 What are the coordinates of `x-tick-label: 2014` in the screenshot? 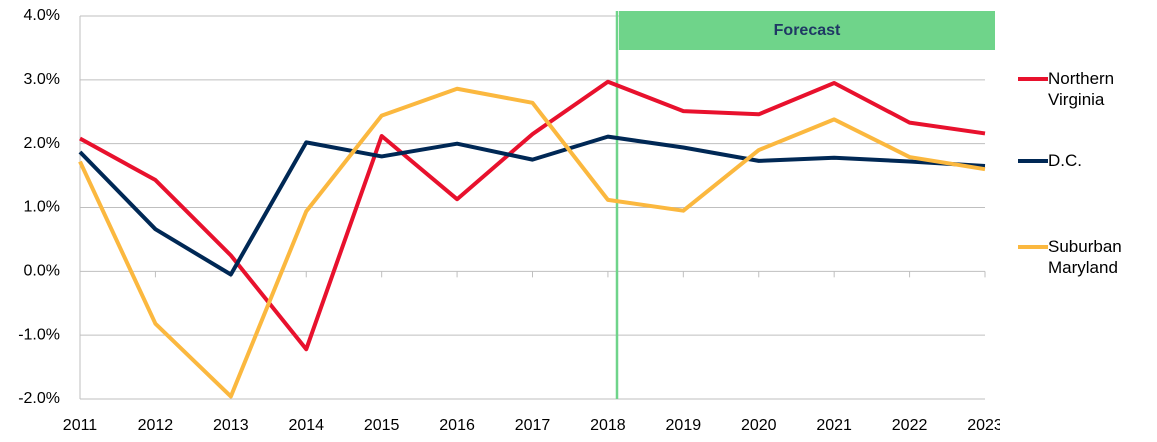 It's located at (306, 425).